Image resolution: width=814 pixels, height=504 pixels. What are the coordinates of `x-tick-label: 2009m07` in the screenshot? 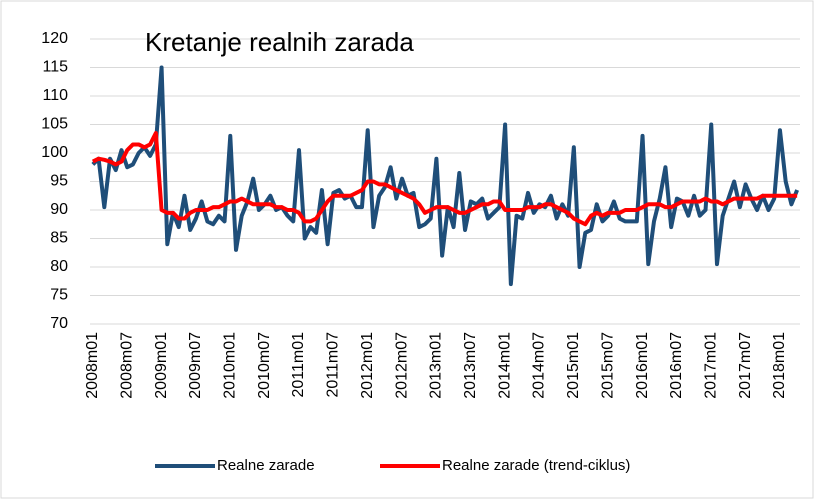 It's located at (195, 365).